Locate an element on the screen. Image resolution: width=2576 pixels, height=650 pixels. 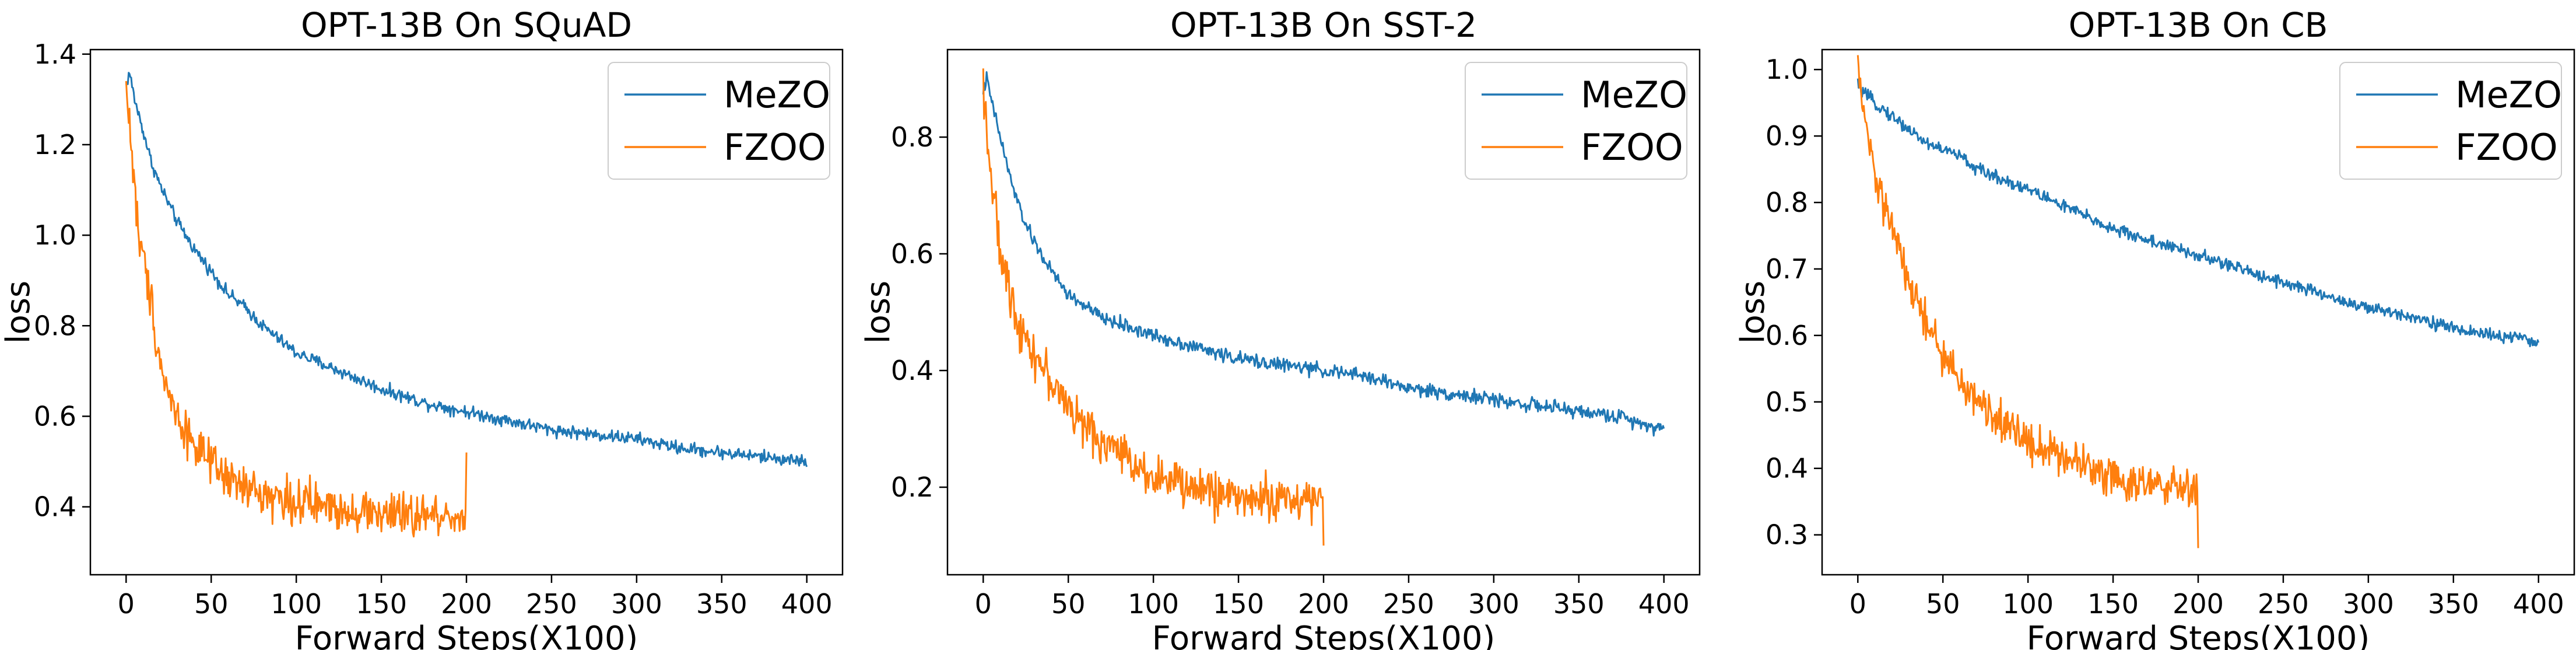
y-tick-label: 1.4 is located at coordinates (55, 55).